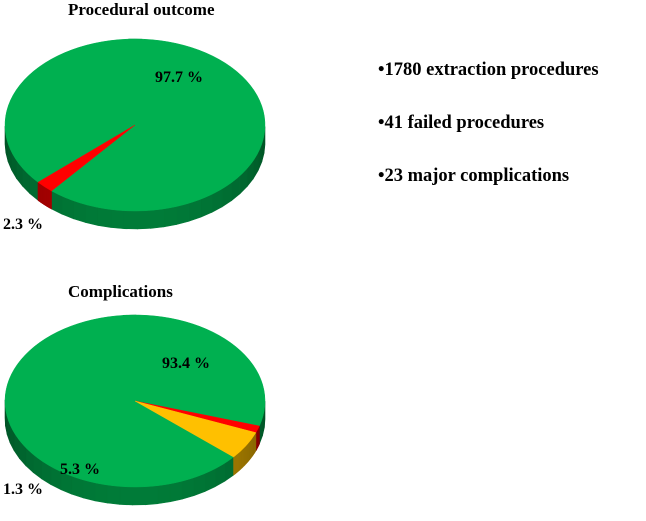  What do you see at coordinates (120, 291) in the screenshot?
I see `chart-title-complications: Complications` at bounding box center [120, 291].